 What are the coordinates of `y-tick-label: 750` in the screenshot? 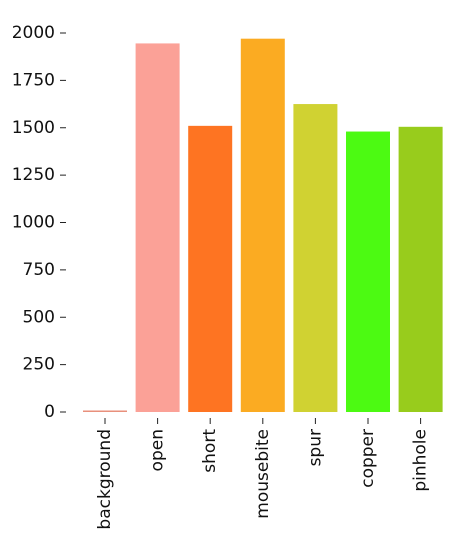 It's located at (39, 270).